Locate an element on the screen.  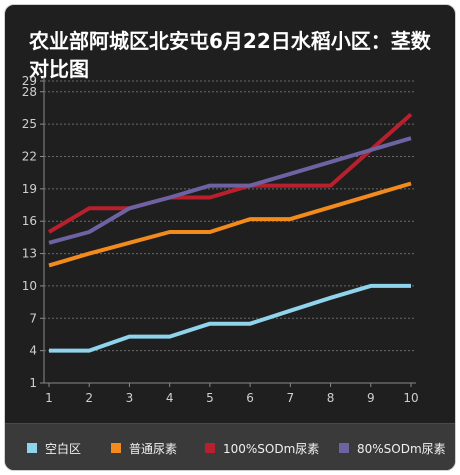
x-tick-label: 5 is located at coordinates (210, 398).